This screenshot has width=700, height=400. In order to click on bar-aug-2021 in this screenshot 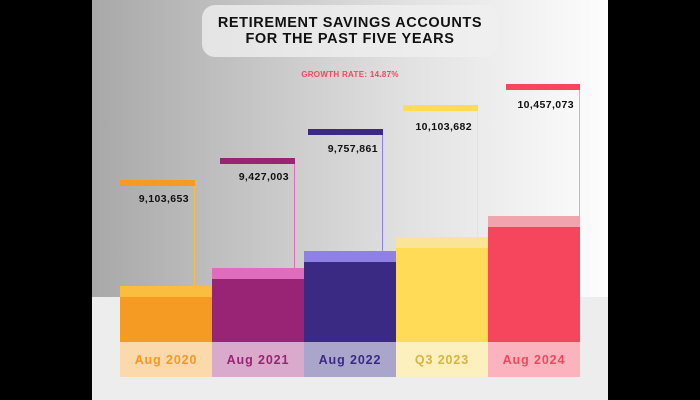, I will do `click(258, 305)`.